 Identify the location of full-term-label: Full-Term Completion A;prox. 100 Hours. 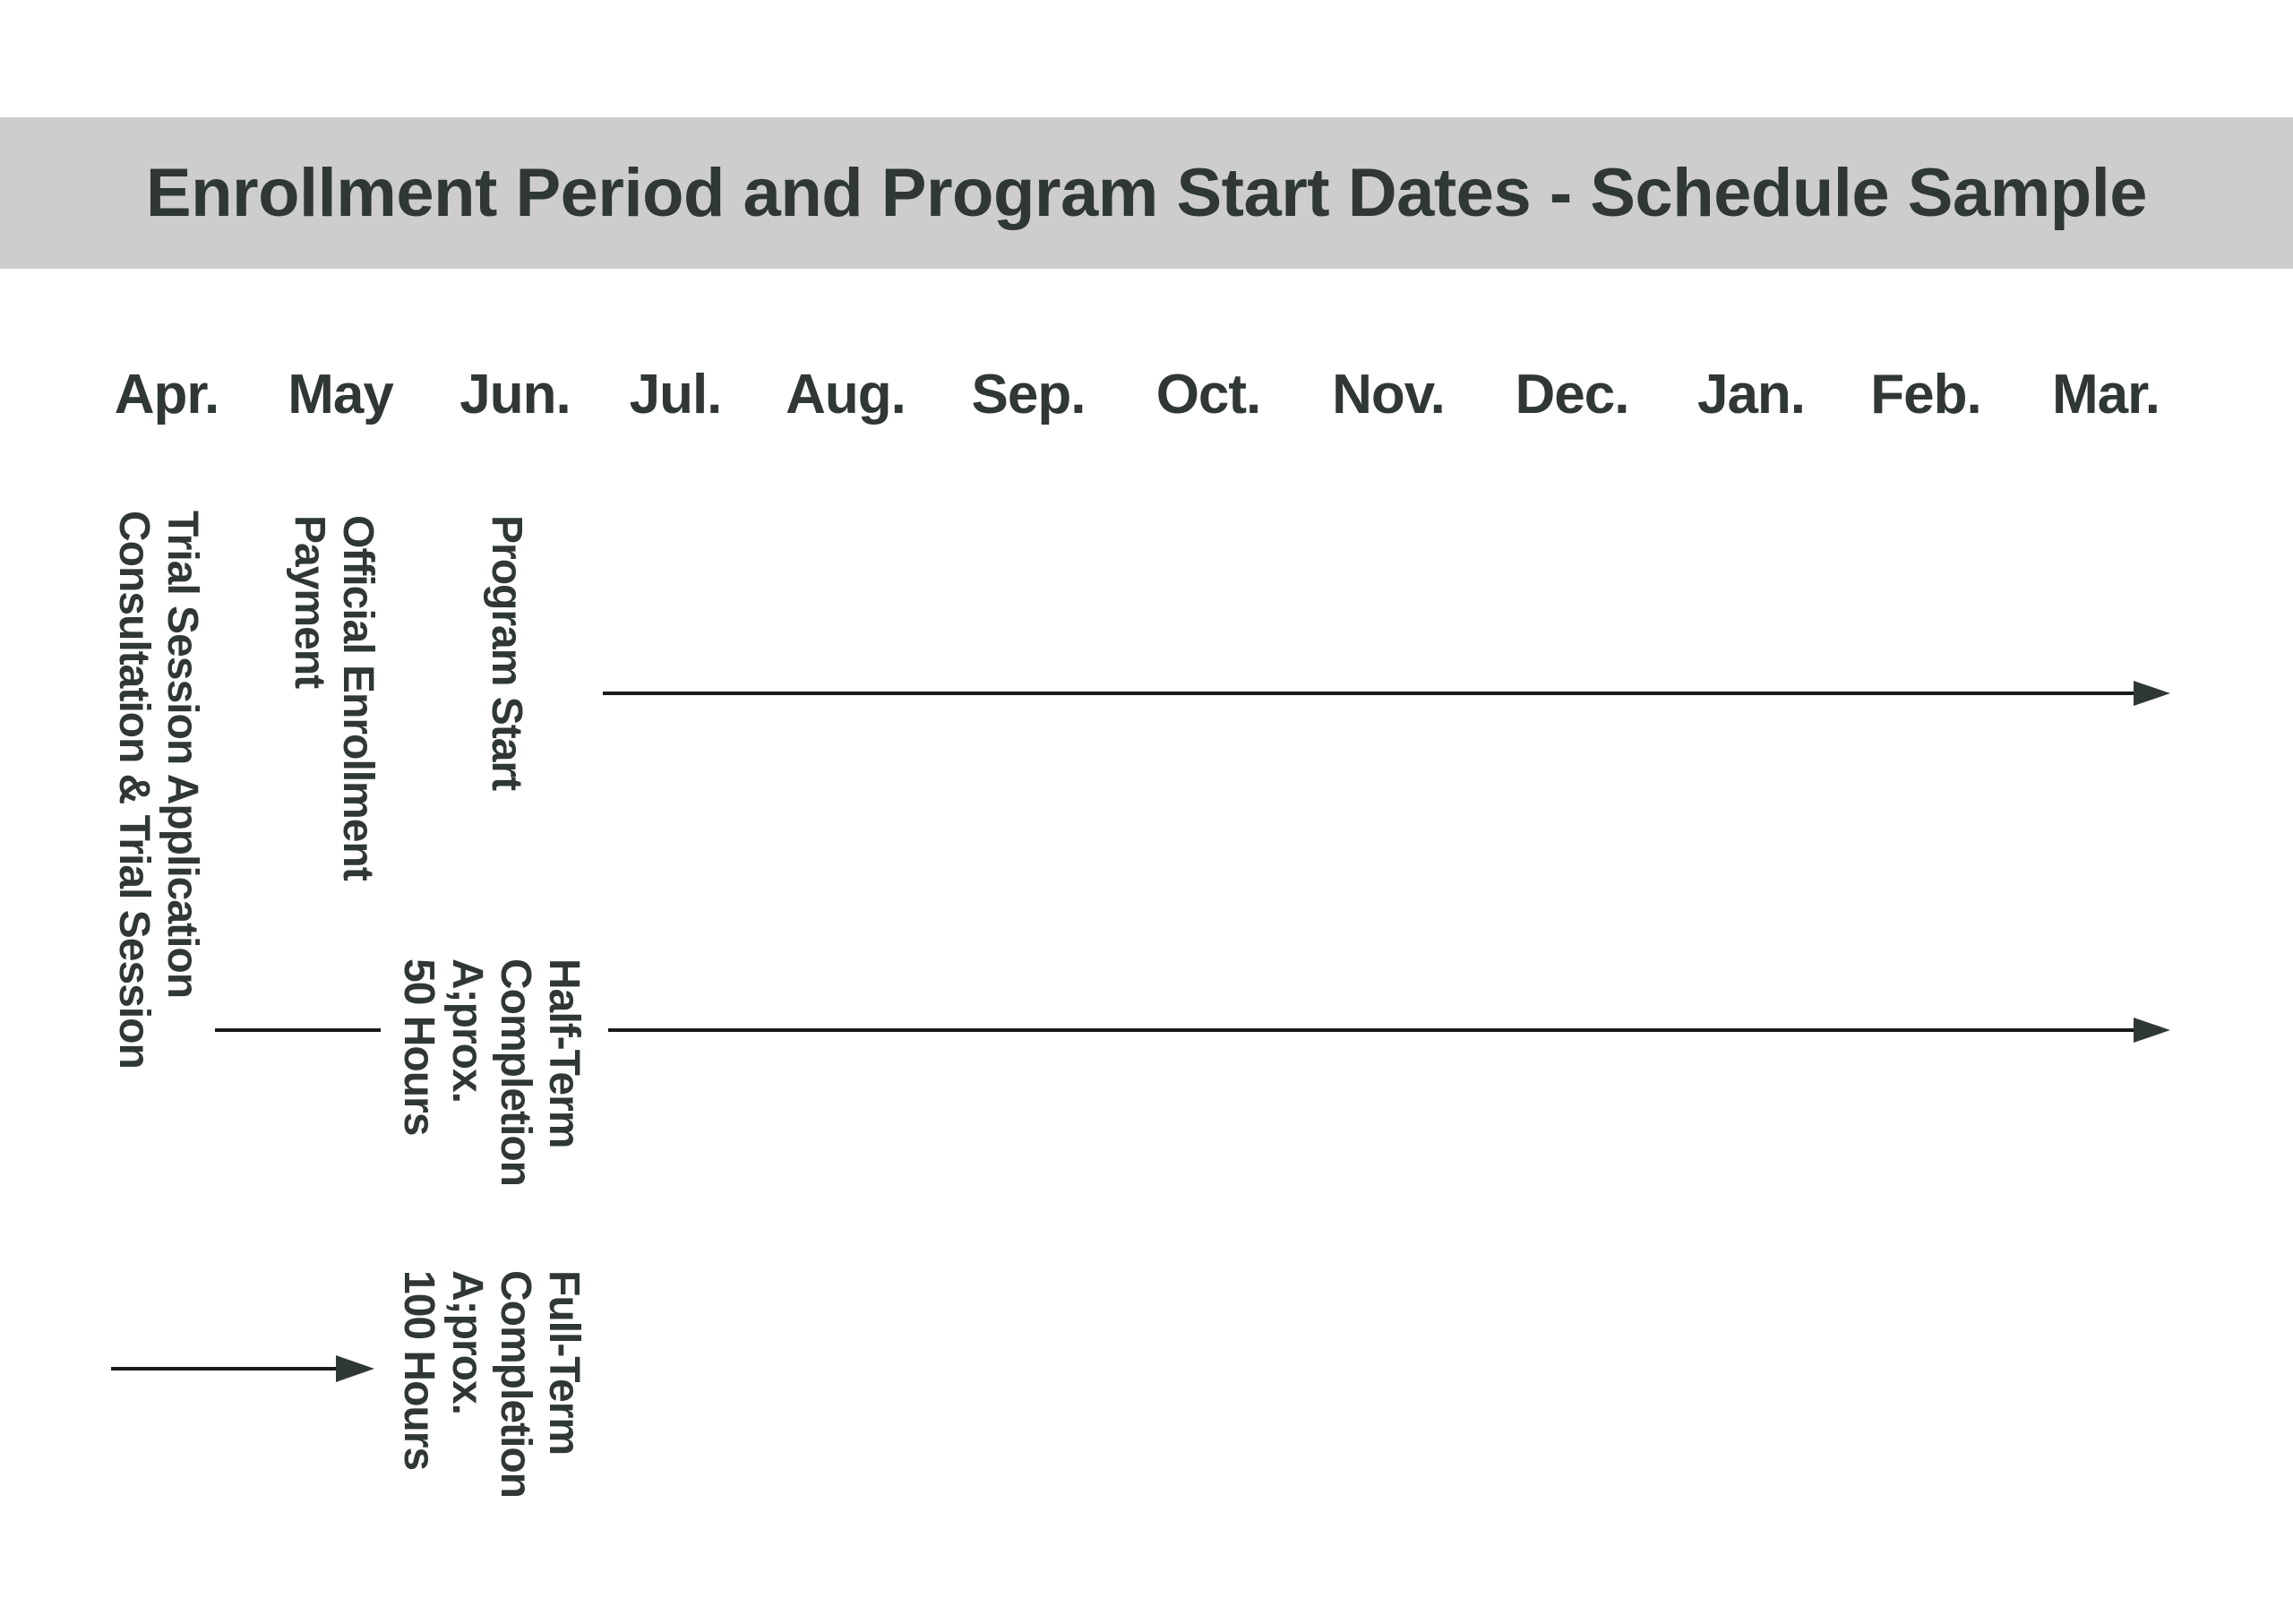
(491, 1384).